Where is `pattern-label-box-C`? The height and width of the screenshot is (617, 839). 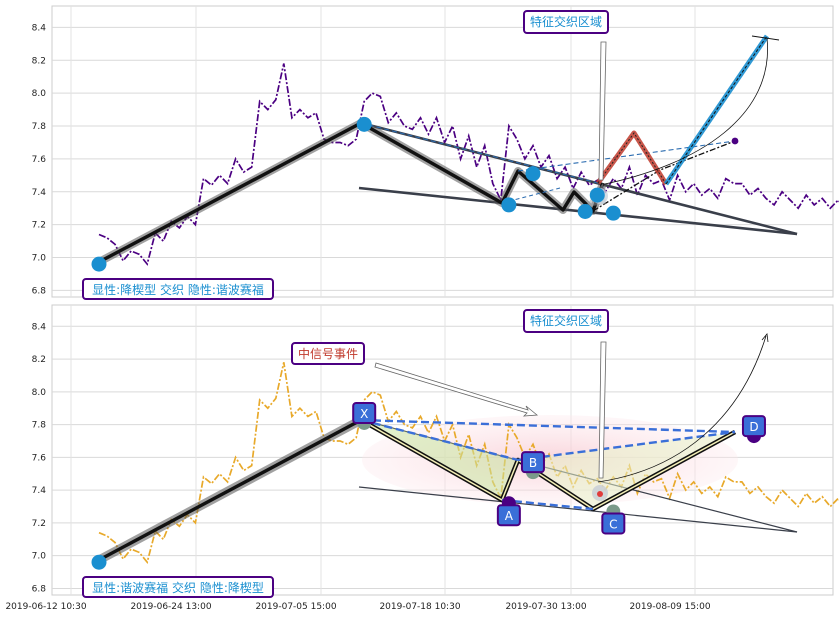
pattern-label-box-C is located at coordinates (613, 523).